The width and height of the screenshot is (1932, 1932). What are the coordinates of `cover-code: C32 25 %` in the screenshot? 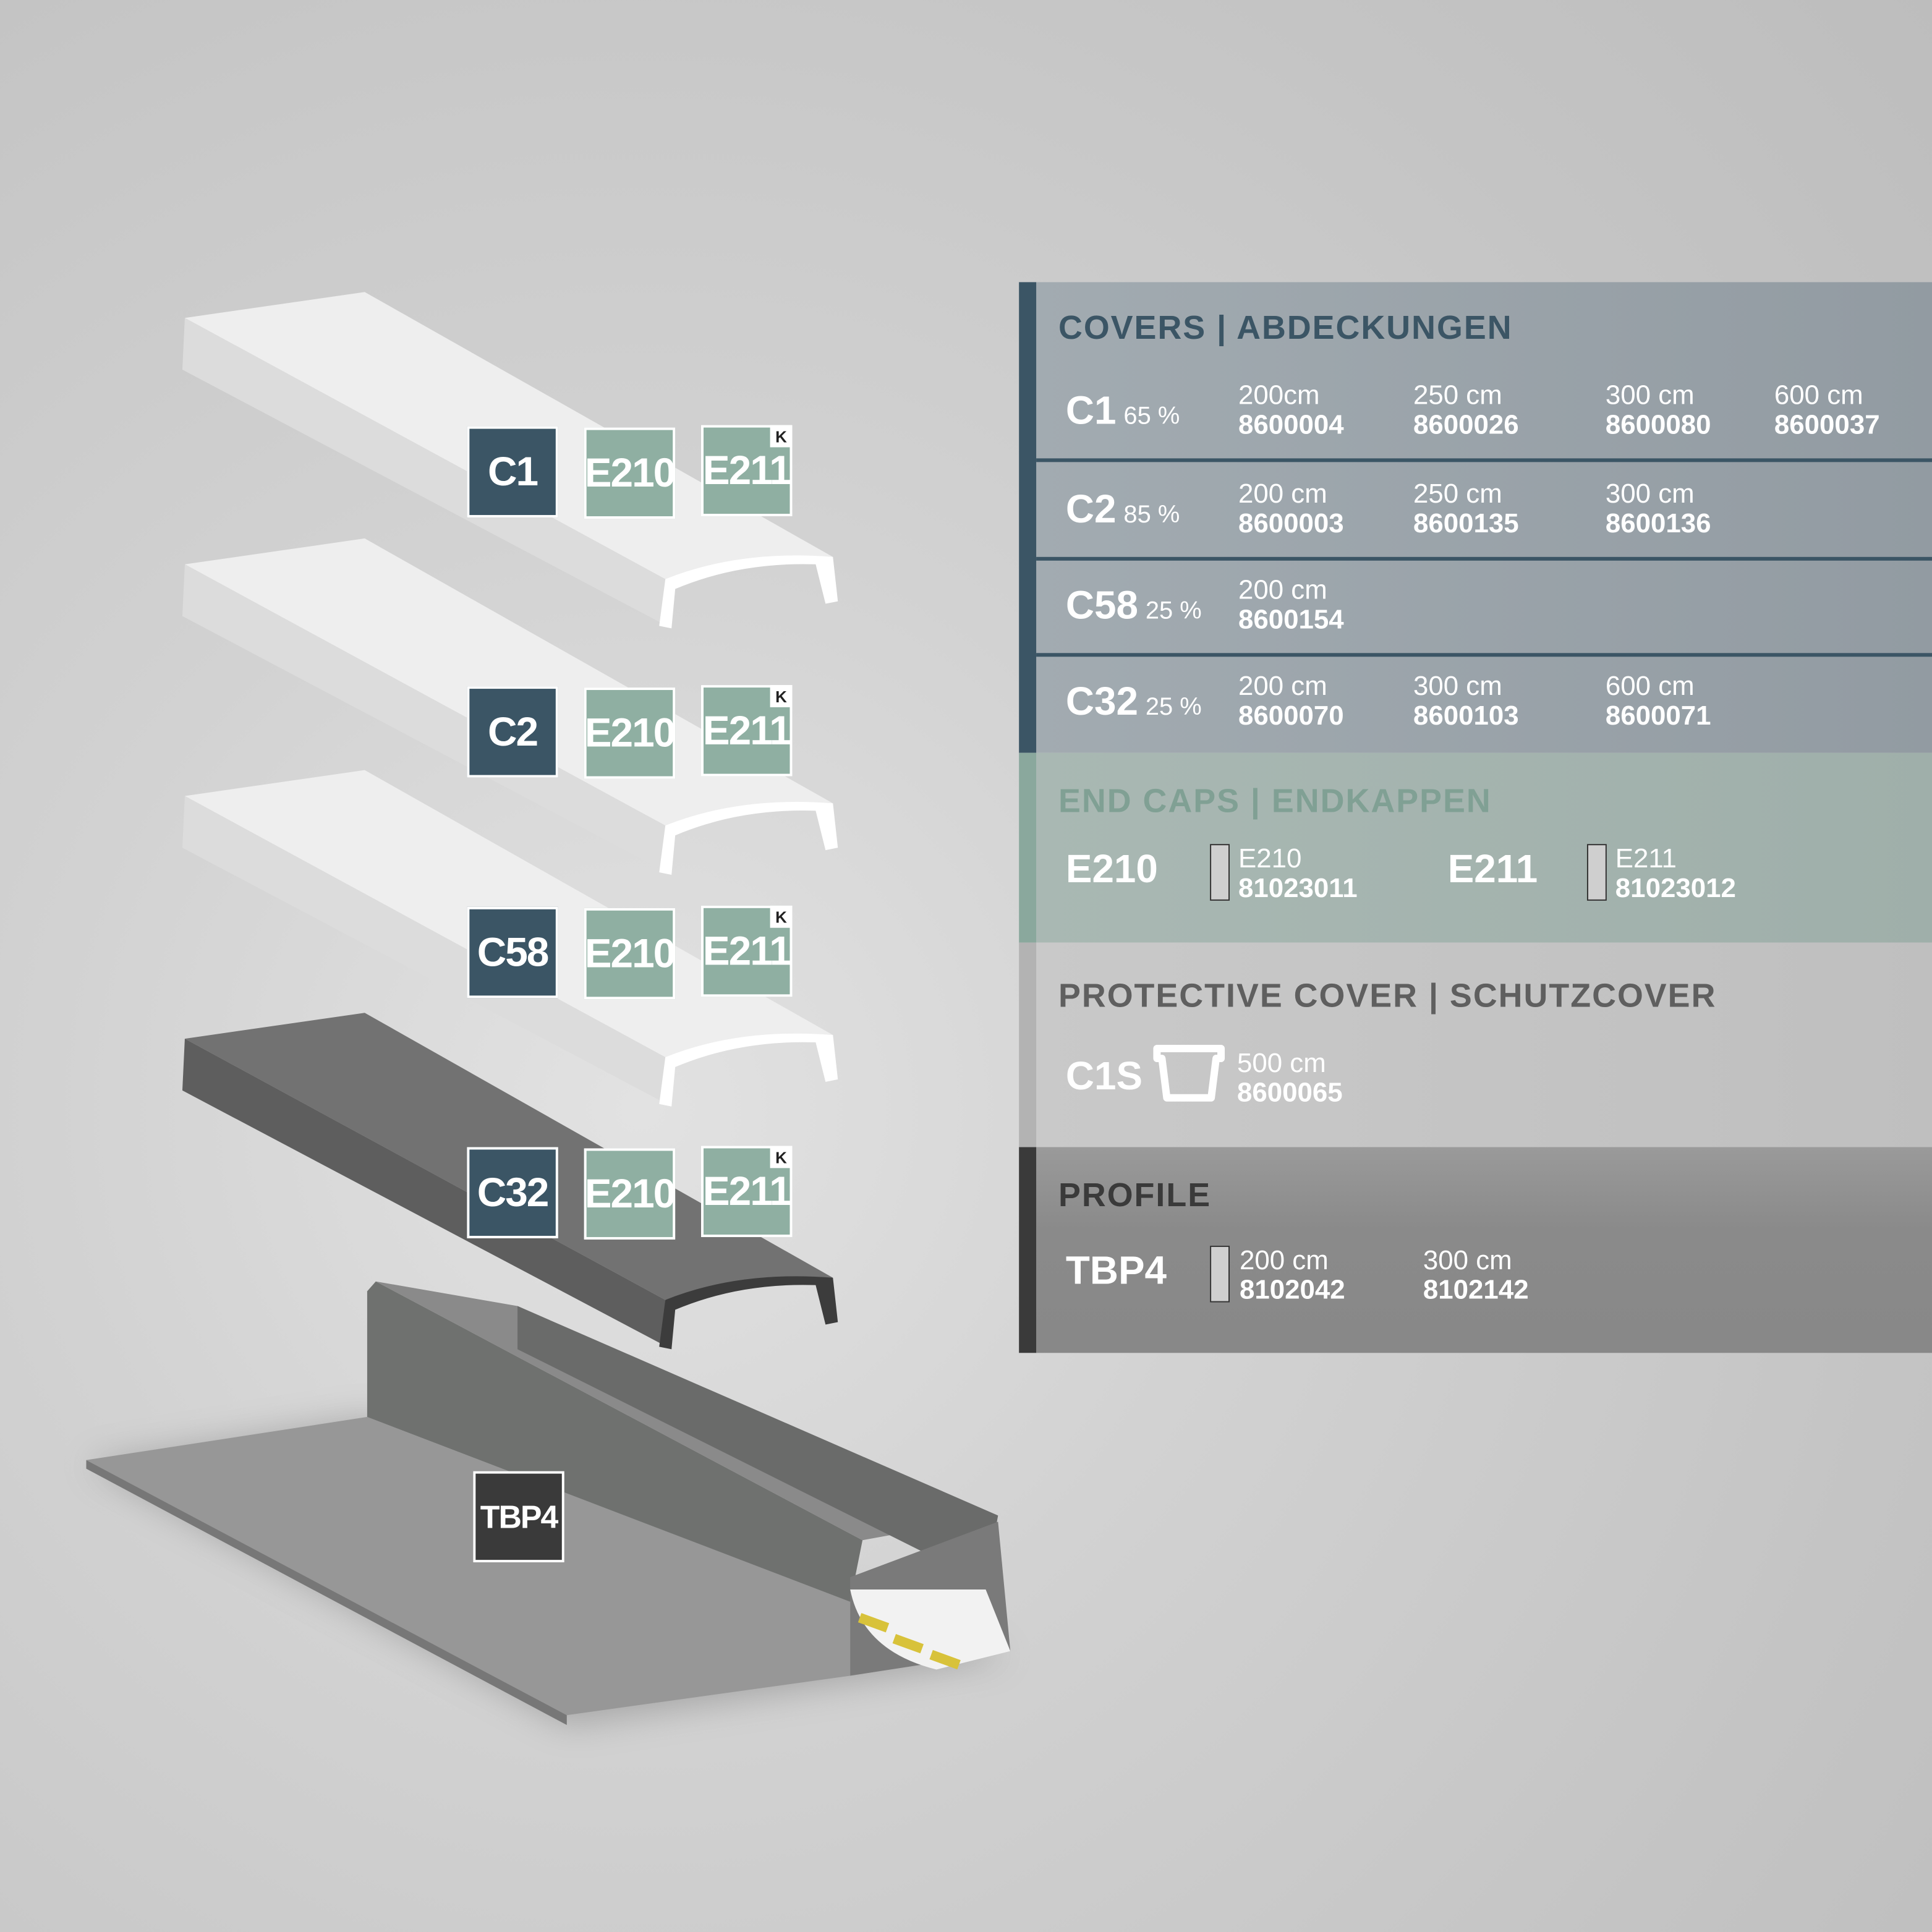 It's located at (1133, 701).